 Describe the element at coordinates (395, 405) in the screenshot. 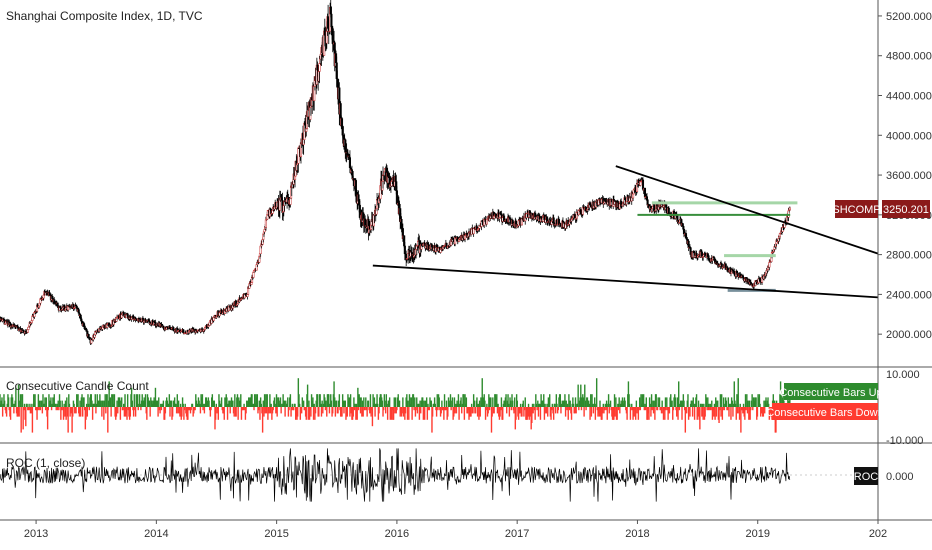

I see `consecutive-candle-panel` at that location.